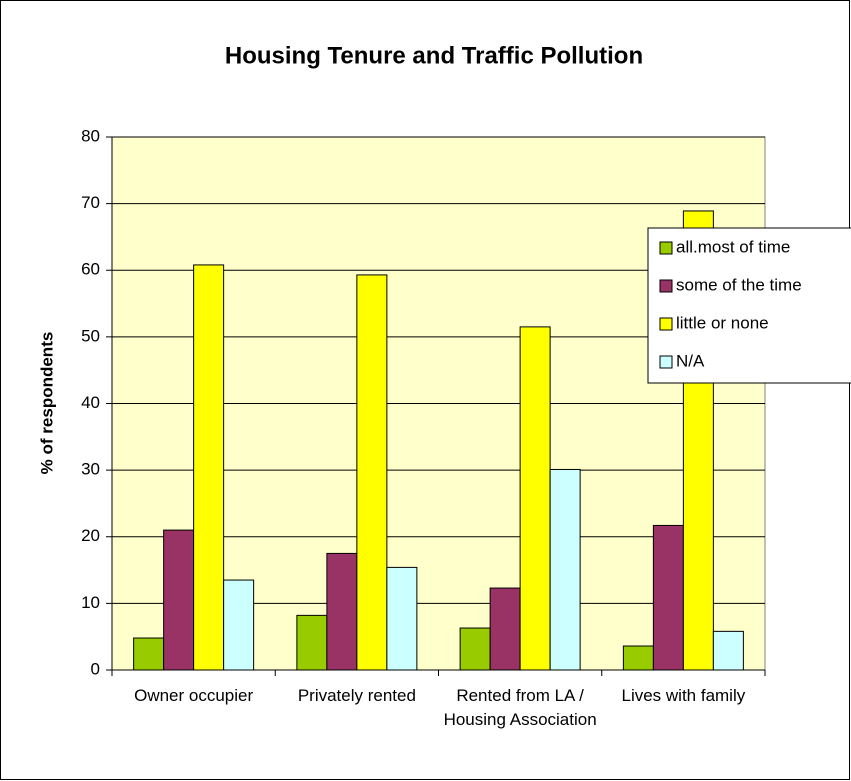 The width and height of the screenshot is (851, 781). What do you see at coordinates (690, 360) in the screenshot?
I see `legend-label: N/A` at bounding box center [690, 360].